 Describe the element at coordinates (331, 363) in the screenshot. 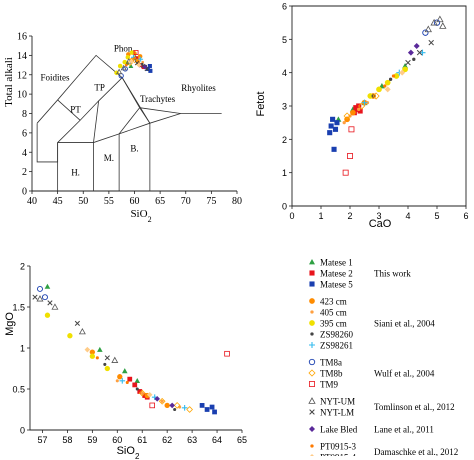

I see `legend-label: TM8a` at that location.